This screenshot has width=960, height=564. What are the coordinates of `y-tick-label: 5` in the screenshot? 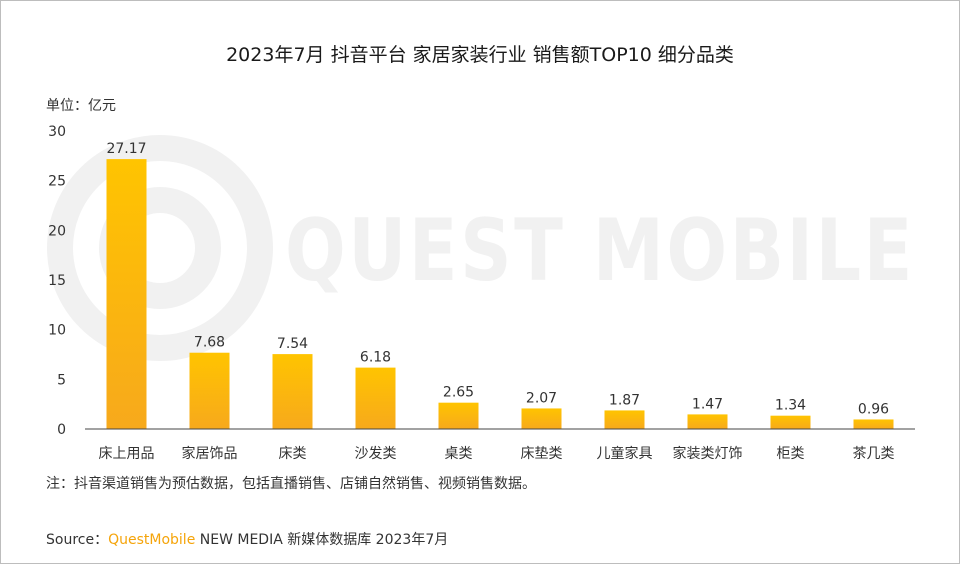 It's located at (61, 380).